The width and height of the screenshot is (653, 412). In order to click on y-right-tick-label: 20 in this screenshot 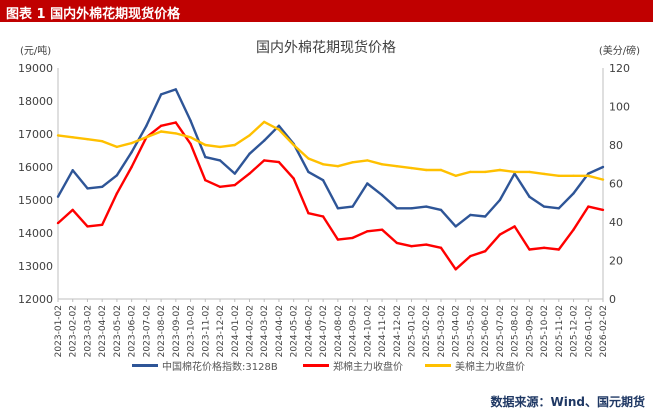, I will do `click(616, 261)`.